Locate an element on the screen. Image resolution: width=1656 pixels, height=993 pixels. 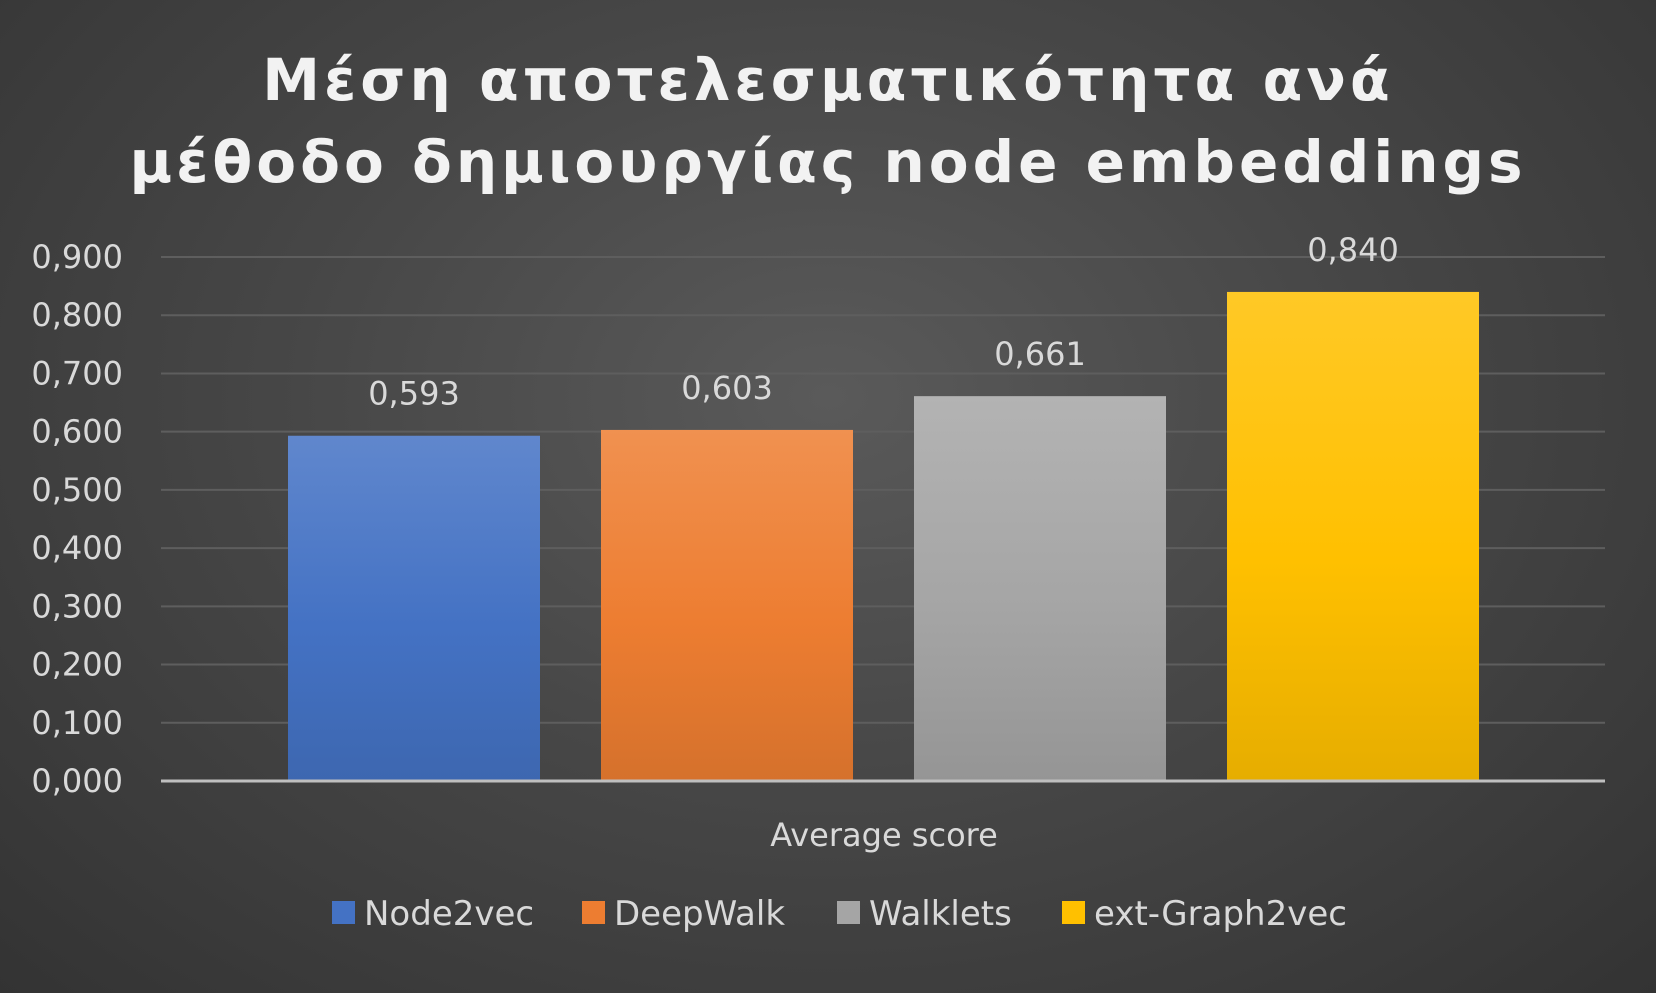
bar-node2vec is located at coordinates (414, 608).